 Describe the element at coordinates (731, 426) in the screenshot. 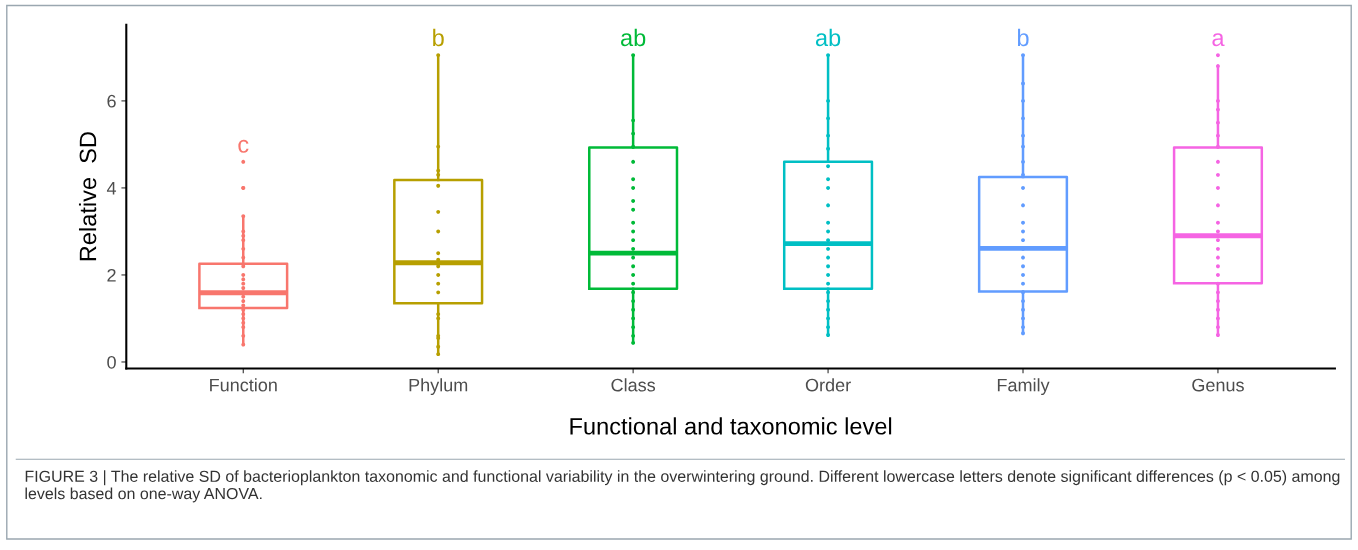

I see `x-axis-title: Functional and taxonomic level` at that location.